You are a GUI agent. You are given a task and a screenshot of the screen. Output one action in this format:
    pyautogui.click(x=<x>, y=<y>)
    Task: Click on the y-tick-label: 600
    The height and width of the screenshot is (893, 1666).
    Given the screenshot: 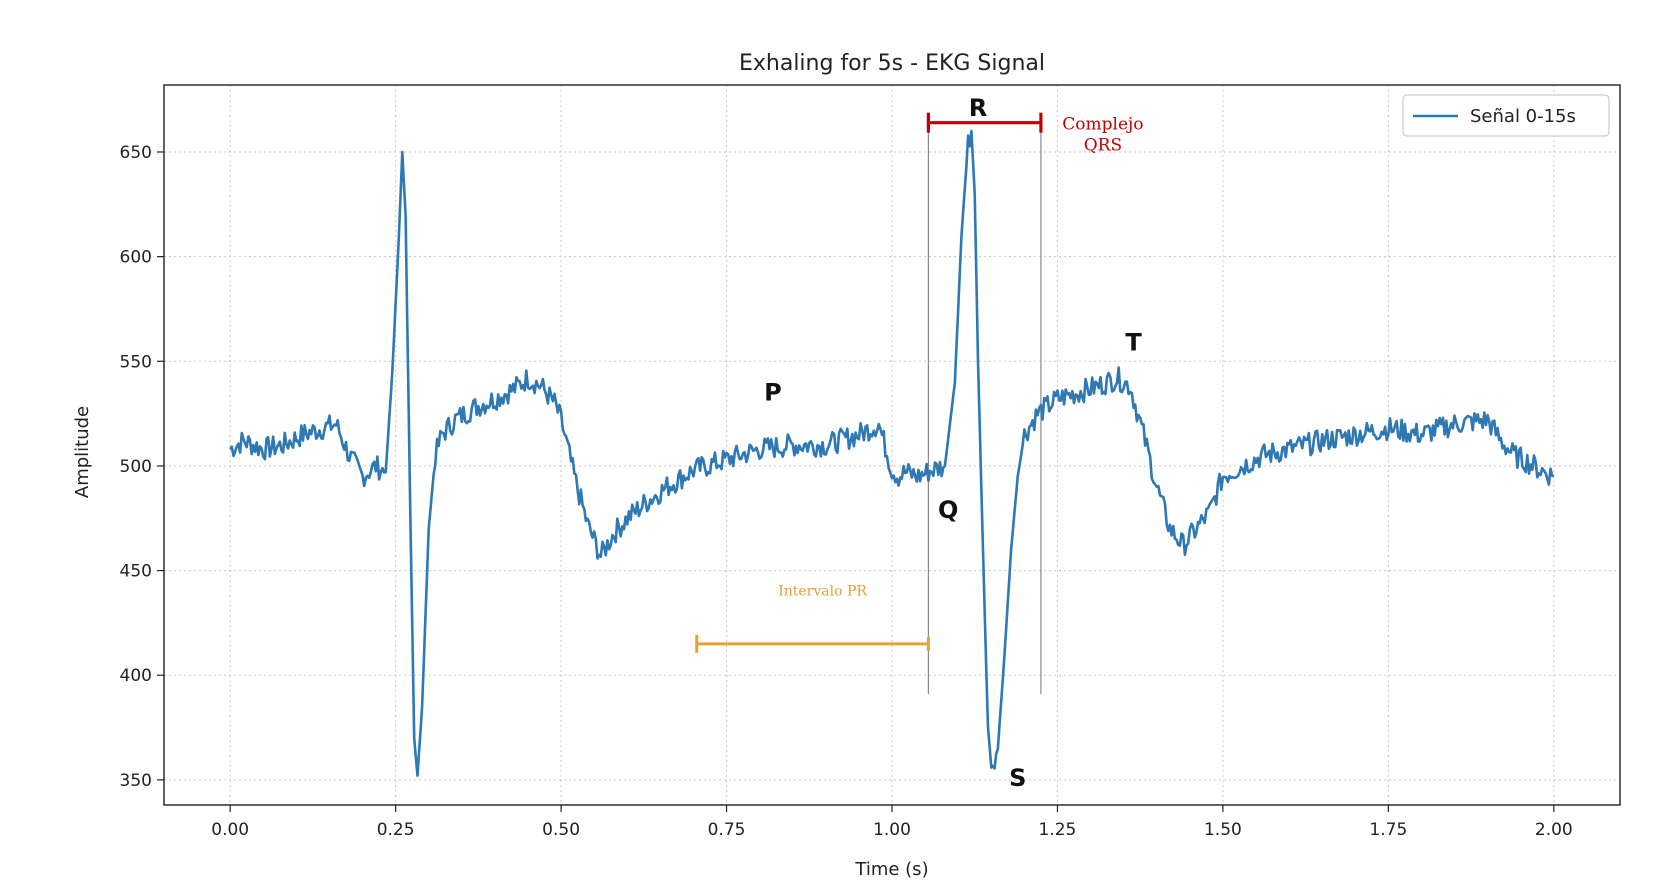 What is the action you would take?
    pyautogui.click(x=136, y=258)
    